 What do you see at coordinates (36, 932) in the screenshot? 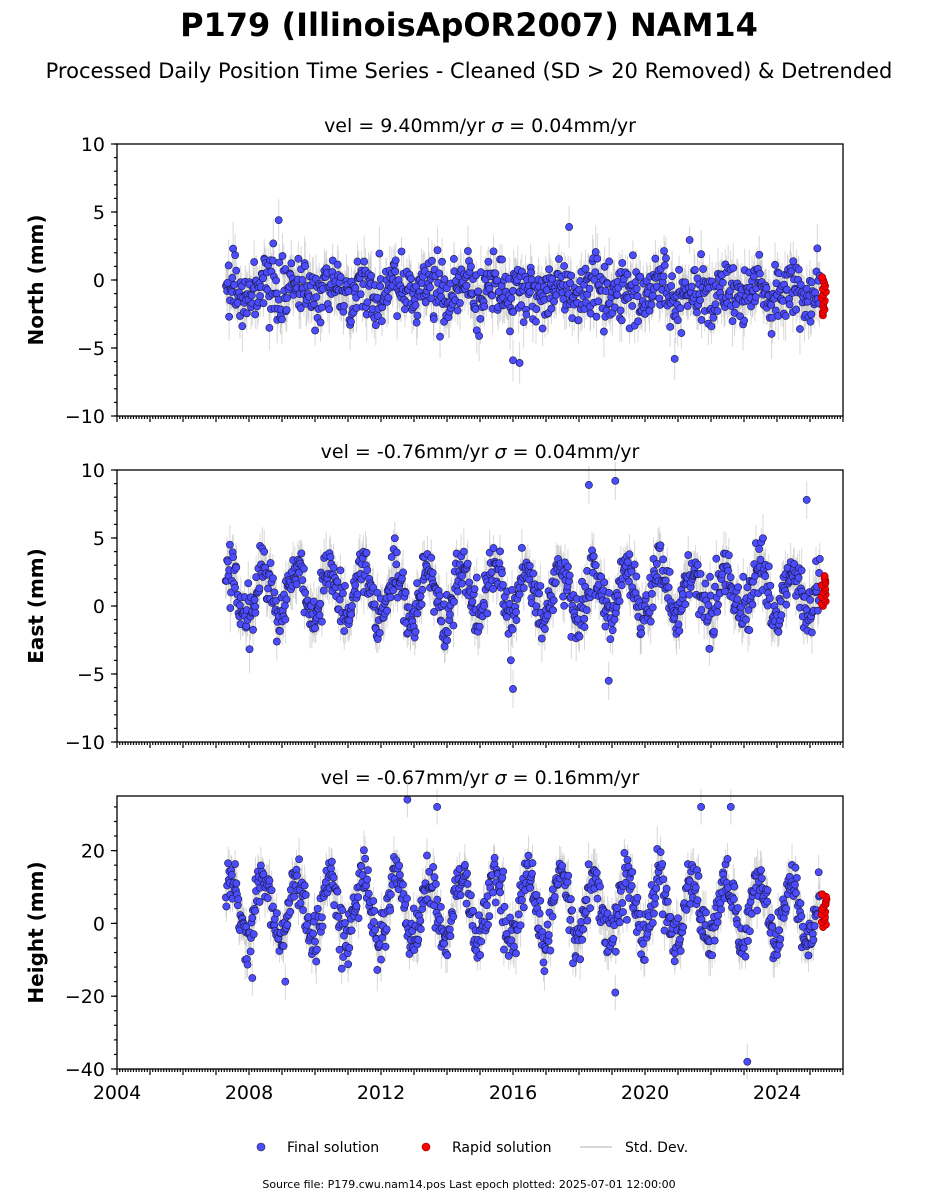
I see `y-axis-label: Height (mm)` at bounding box center [36, 932].